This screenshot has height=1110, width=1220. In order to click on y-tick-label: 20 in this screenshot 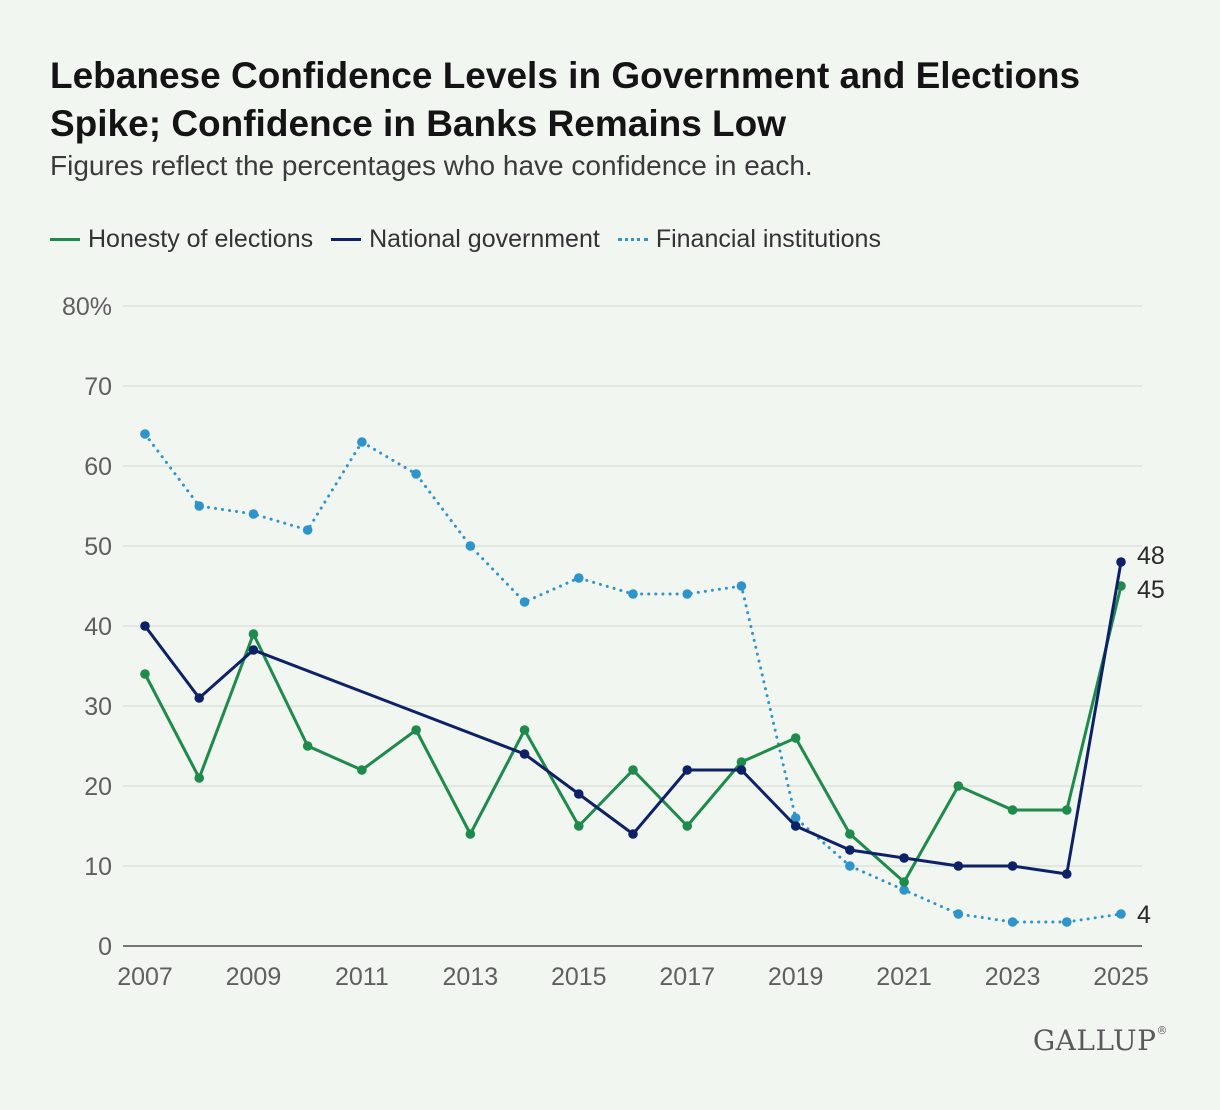, I will do `click(98, 787)`.